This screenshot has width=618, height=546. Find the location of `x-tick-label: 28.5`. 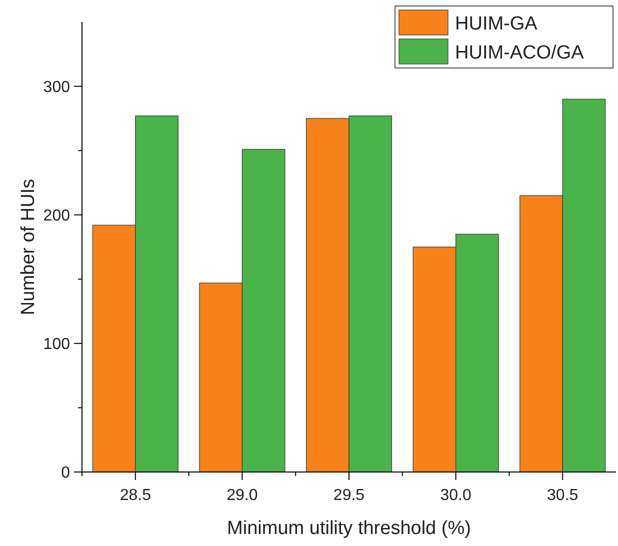

x-tick-label: 28.5 is located at coordinates (136, 495).